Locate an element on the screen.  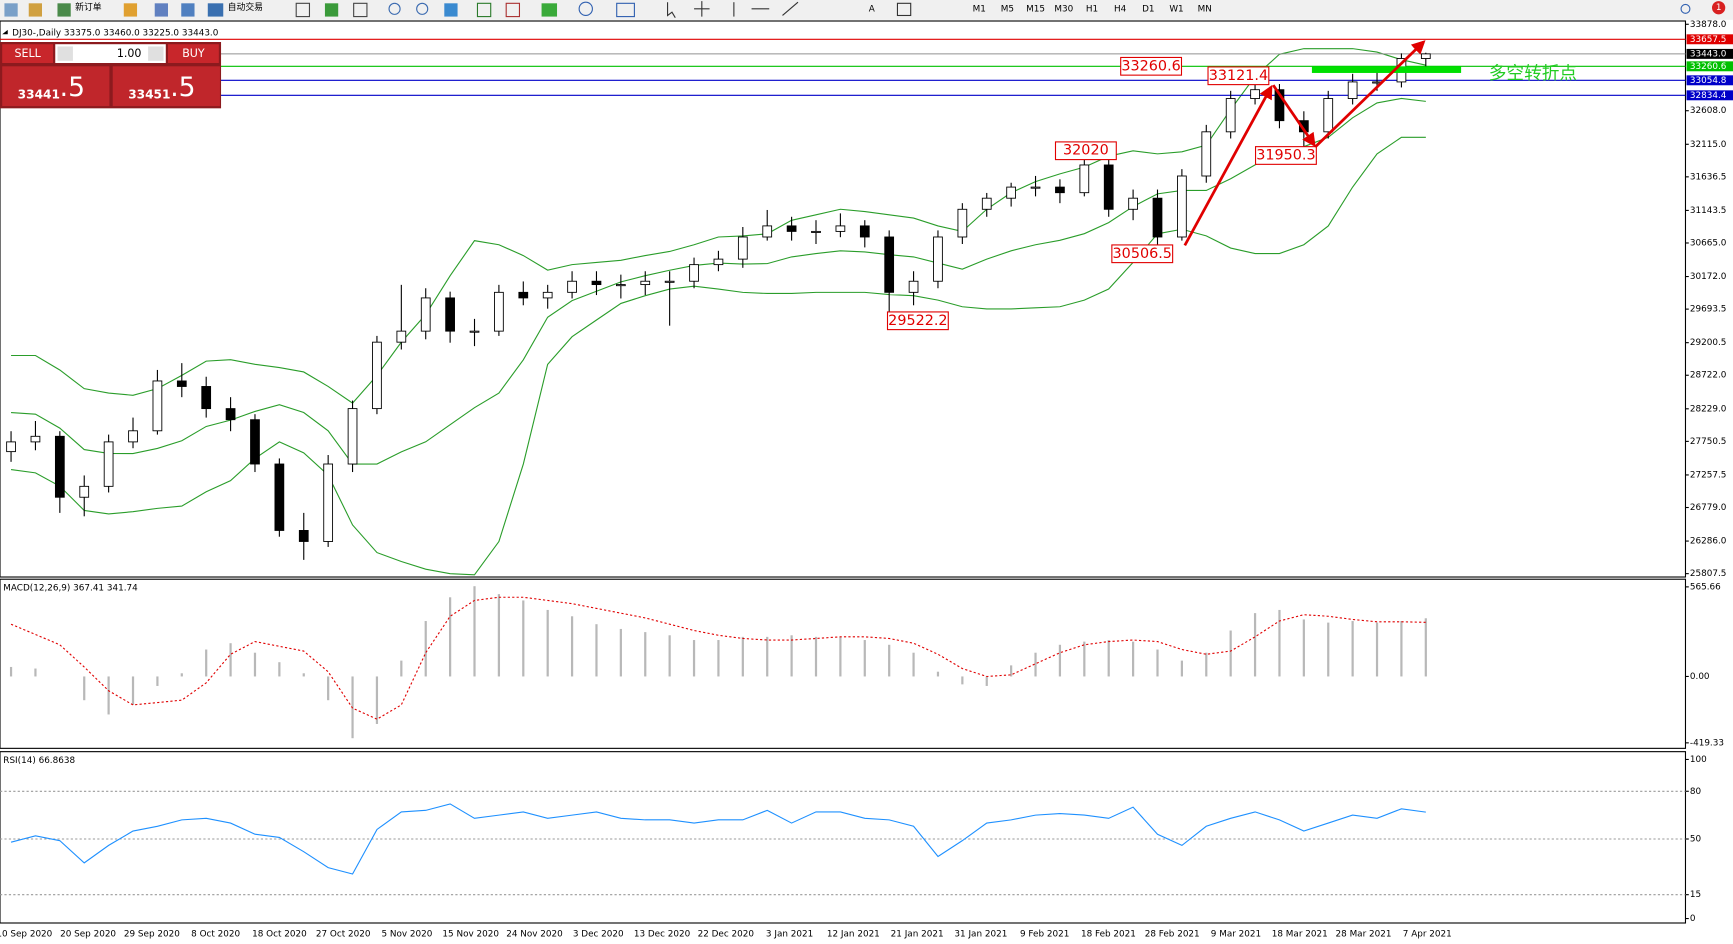
volume-value: 1.00 is located at coordinates (129, 53).